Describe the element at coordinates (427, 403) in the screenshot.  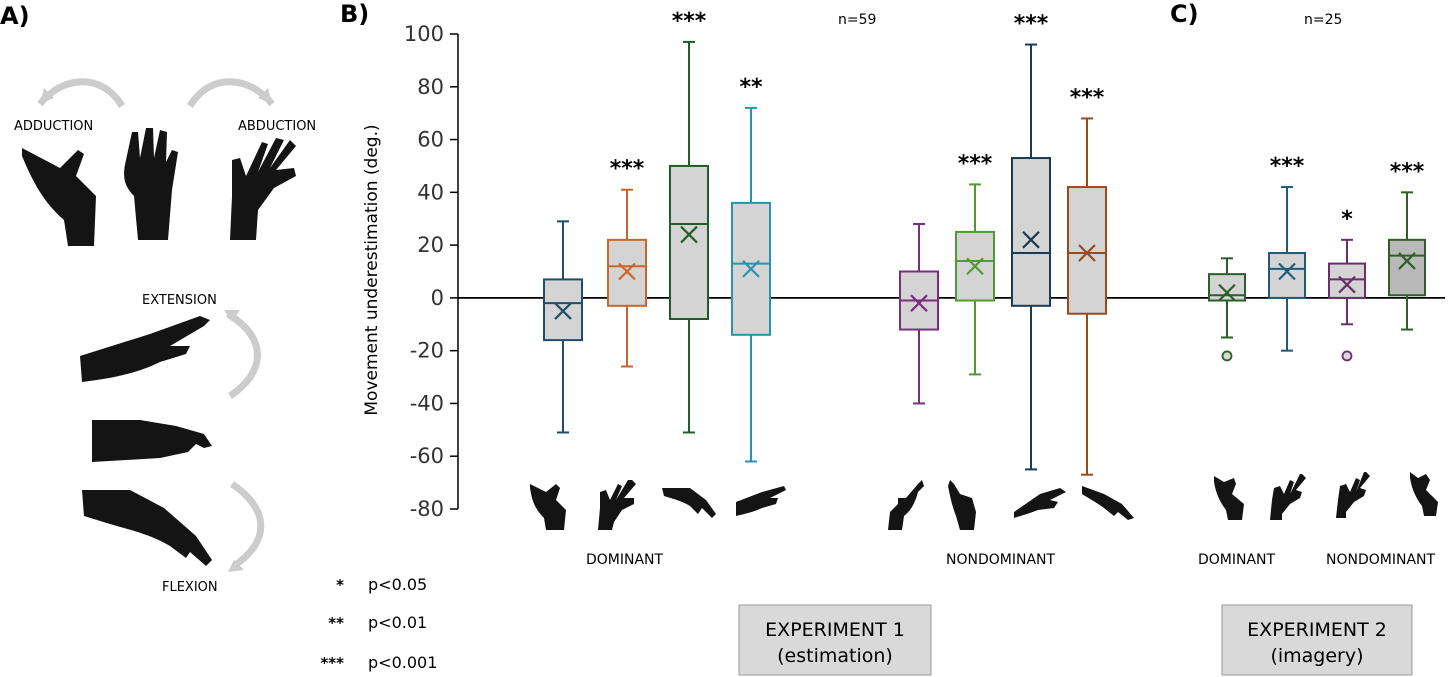
I see `y-tick-label: -40` at that location.